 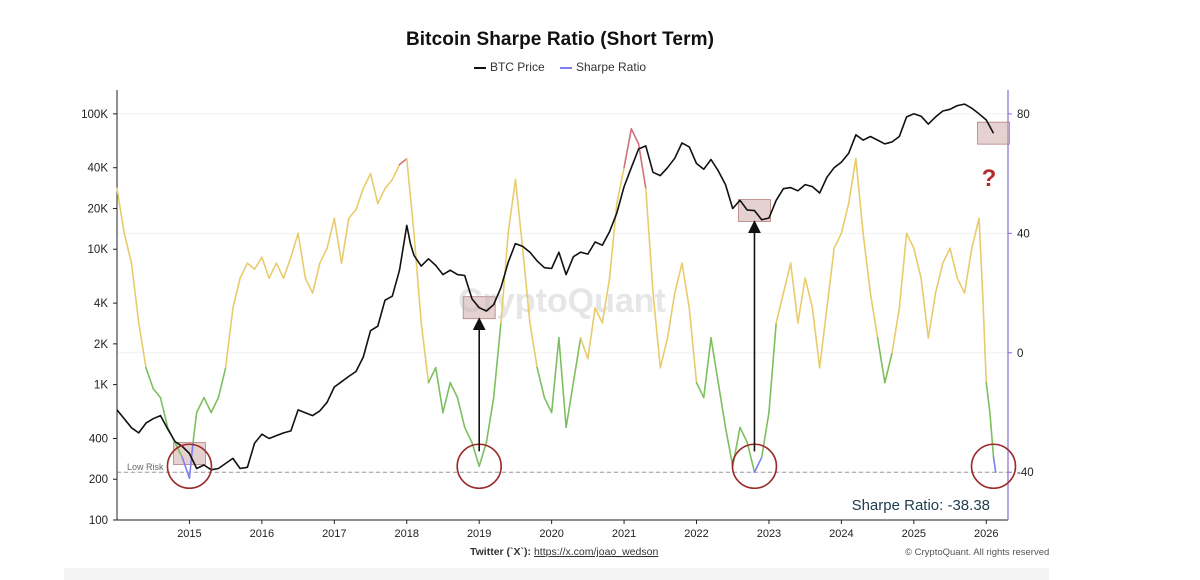 What do you see at coordinates (986, 534) in the screenshot?
I see `x-tick-label: 2026` at bounding box center [986, 534].